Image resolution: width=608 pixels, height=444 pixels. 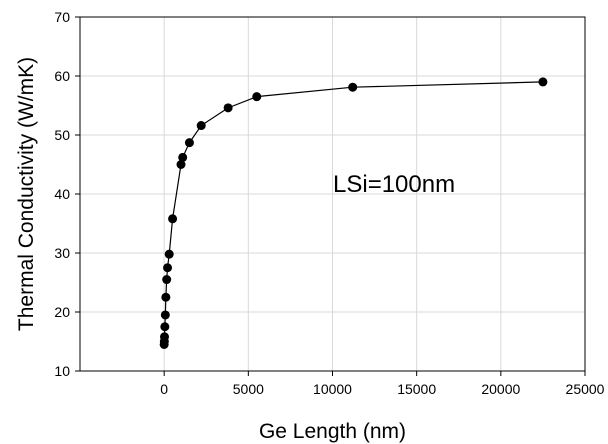 I want to click on y-tick-label: 30, so click(x=62, y=253).